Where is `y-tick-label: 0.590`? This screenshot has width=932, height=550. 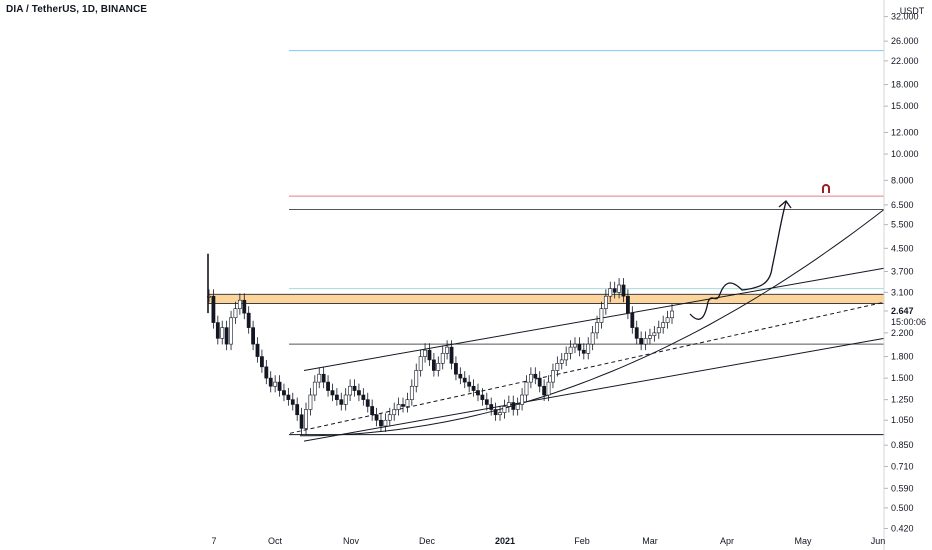
y-tick-label: 0.590 is located at coordinates (902, 488).